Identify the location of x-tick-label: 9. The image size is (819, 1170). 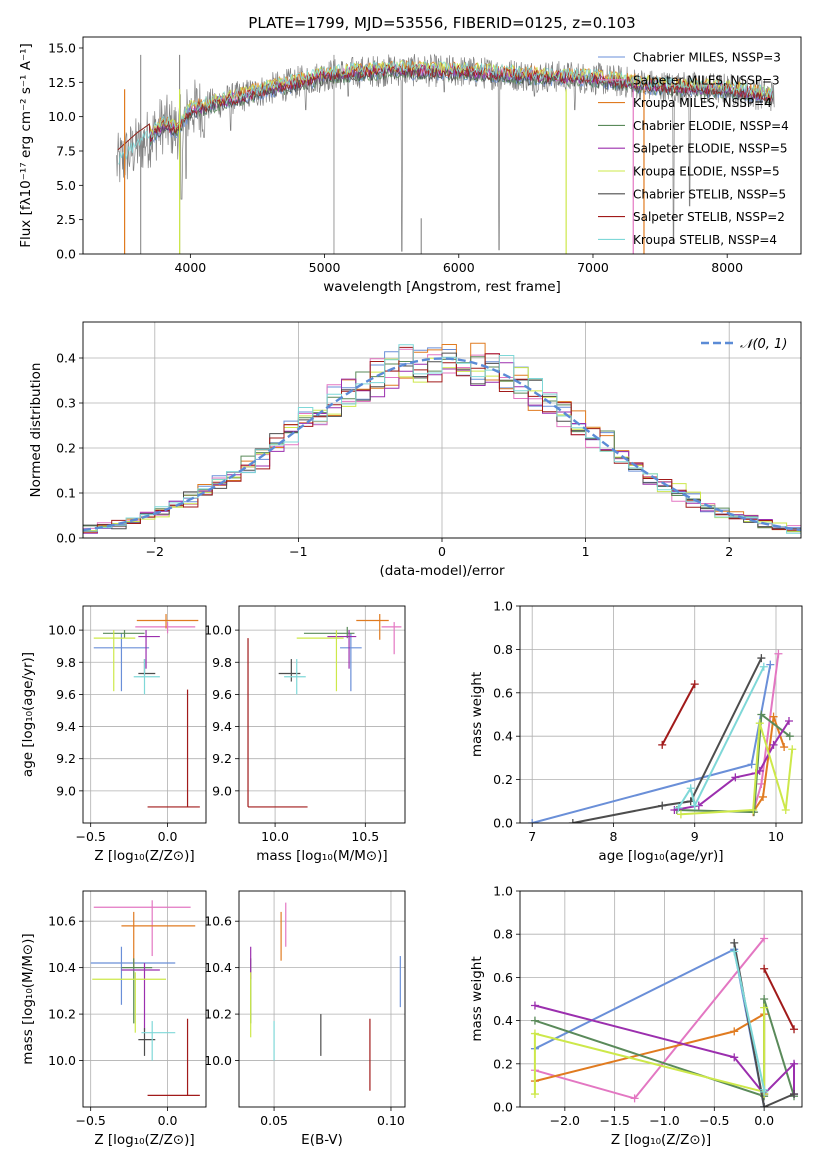
(695, 836).